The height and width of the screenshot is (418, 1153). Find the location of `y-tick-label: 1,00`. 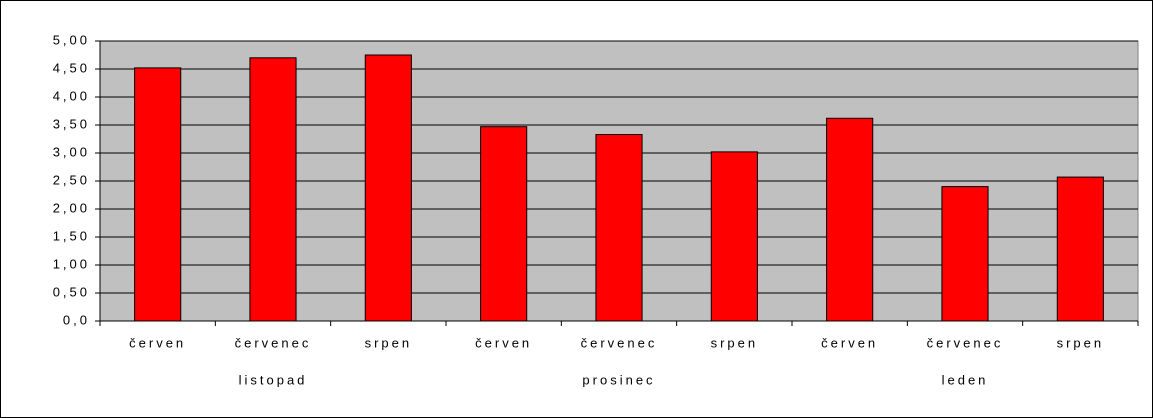

y-tick-label: 1,00 is located at coordinates (71, 263).